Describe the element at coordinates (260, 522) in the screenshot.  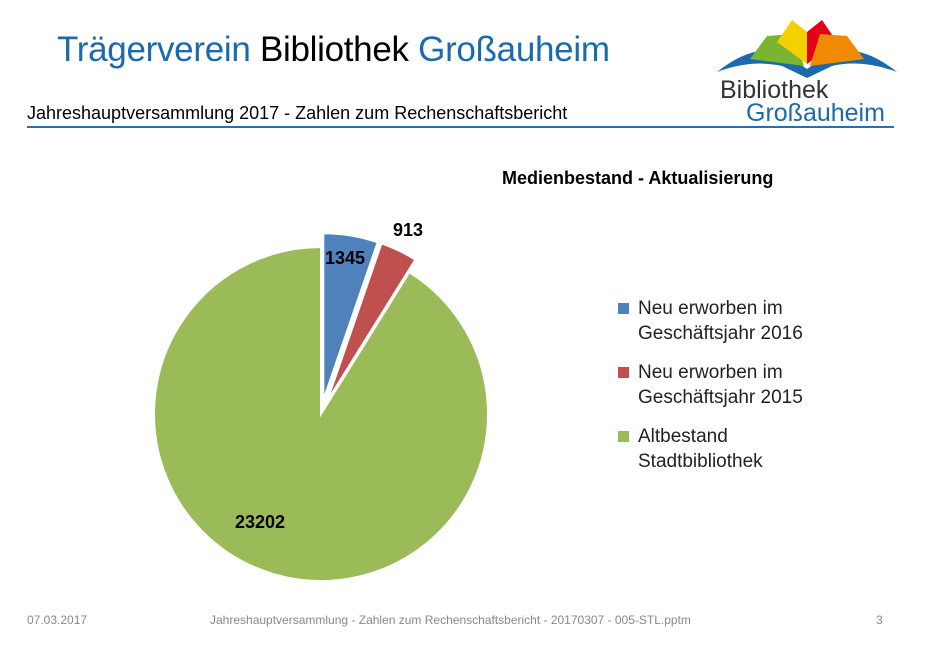
I see `data-label: 23202` at that location.